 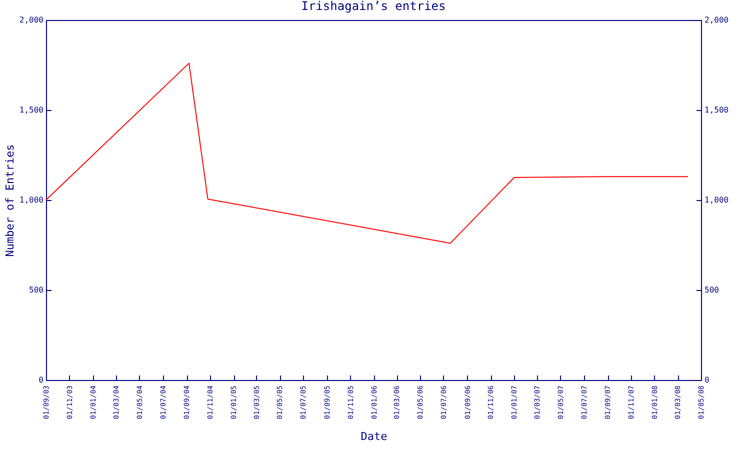 I want to click on y-tick-label: 1,000, so click(x=31, y=200).